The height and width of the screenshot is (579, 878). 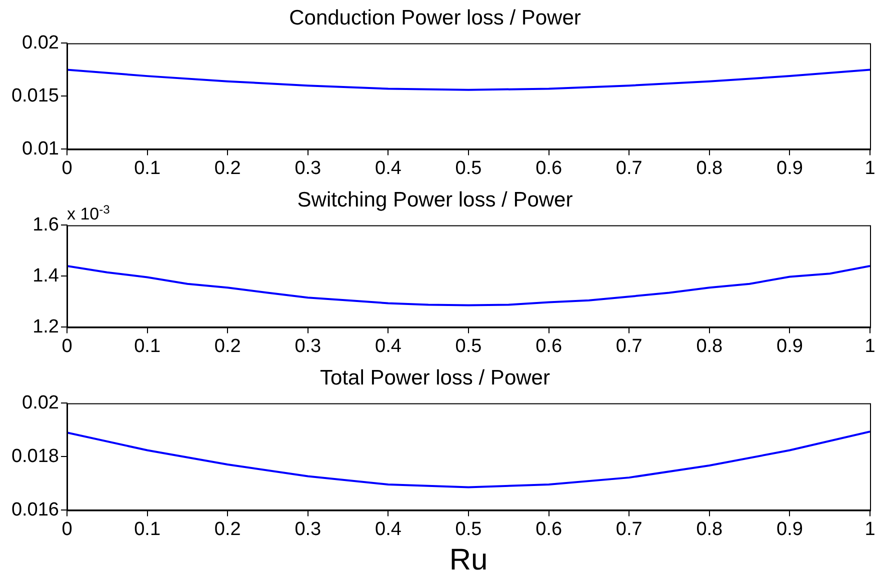 I want to click on chart-title: Switching Power loss / Power, so click(x=435, y=200).